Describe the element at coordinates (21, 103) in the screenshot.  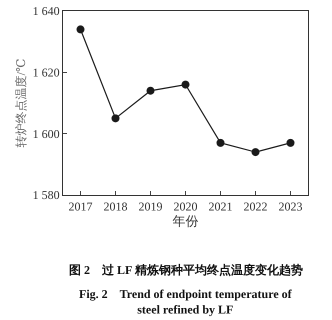
I see `y-axis-title: 转炉终点温度/℃` at that location.